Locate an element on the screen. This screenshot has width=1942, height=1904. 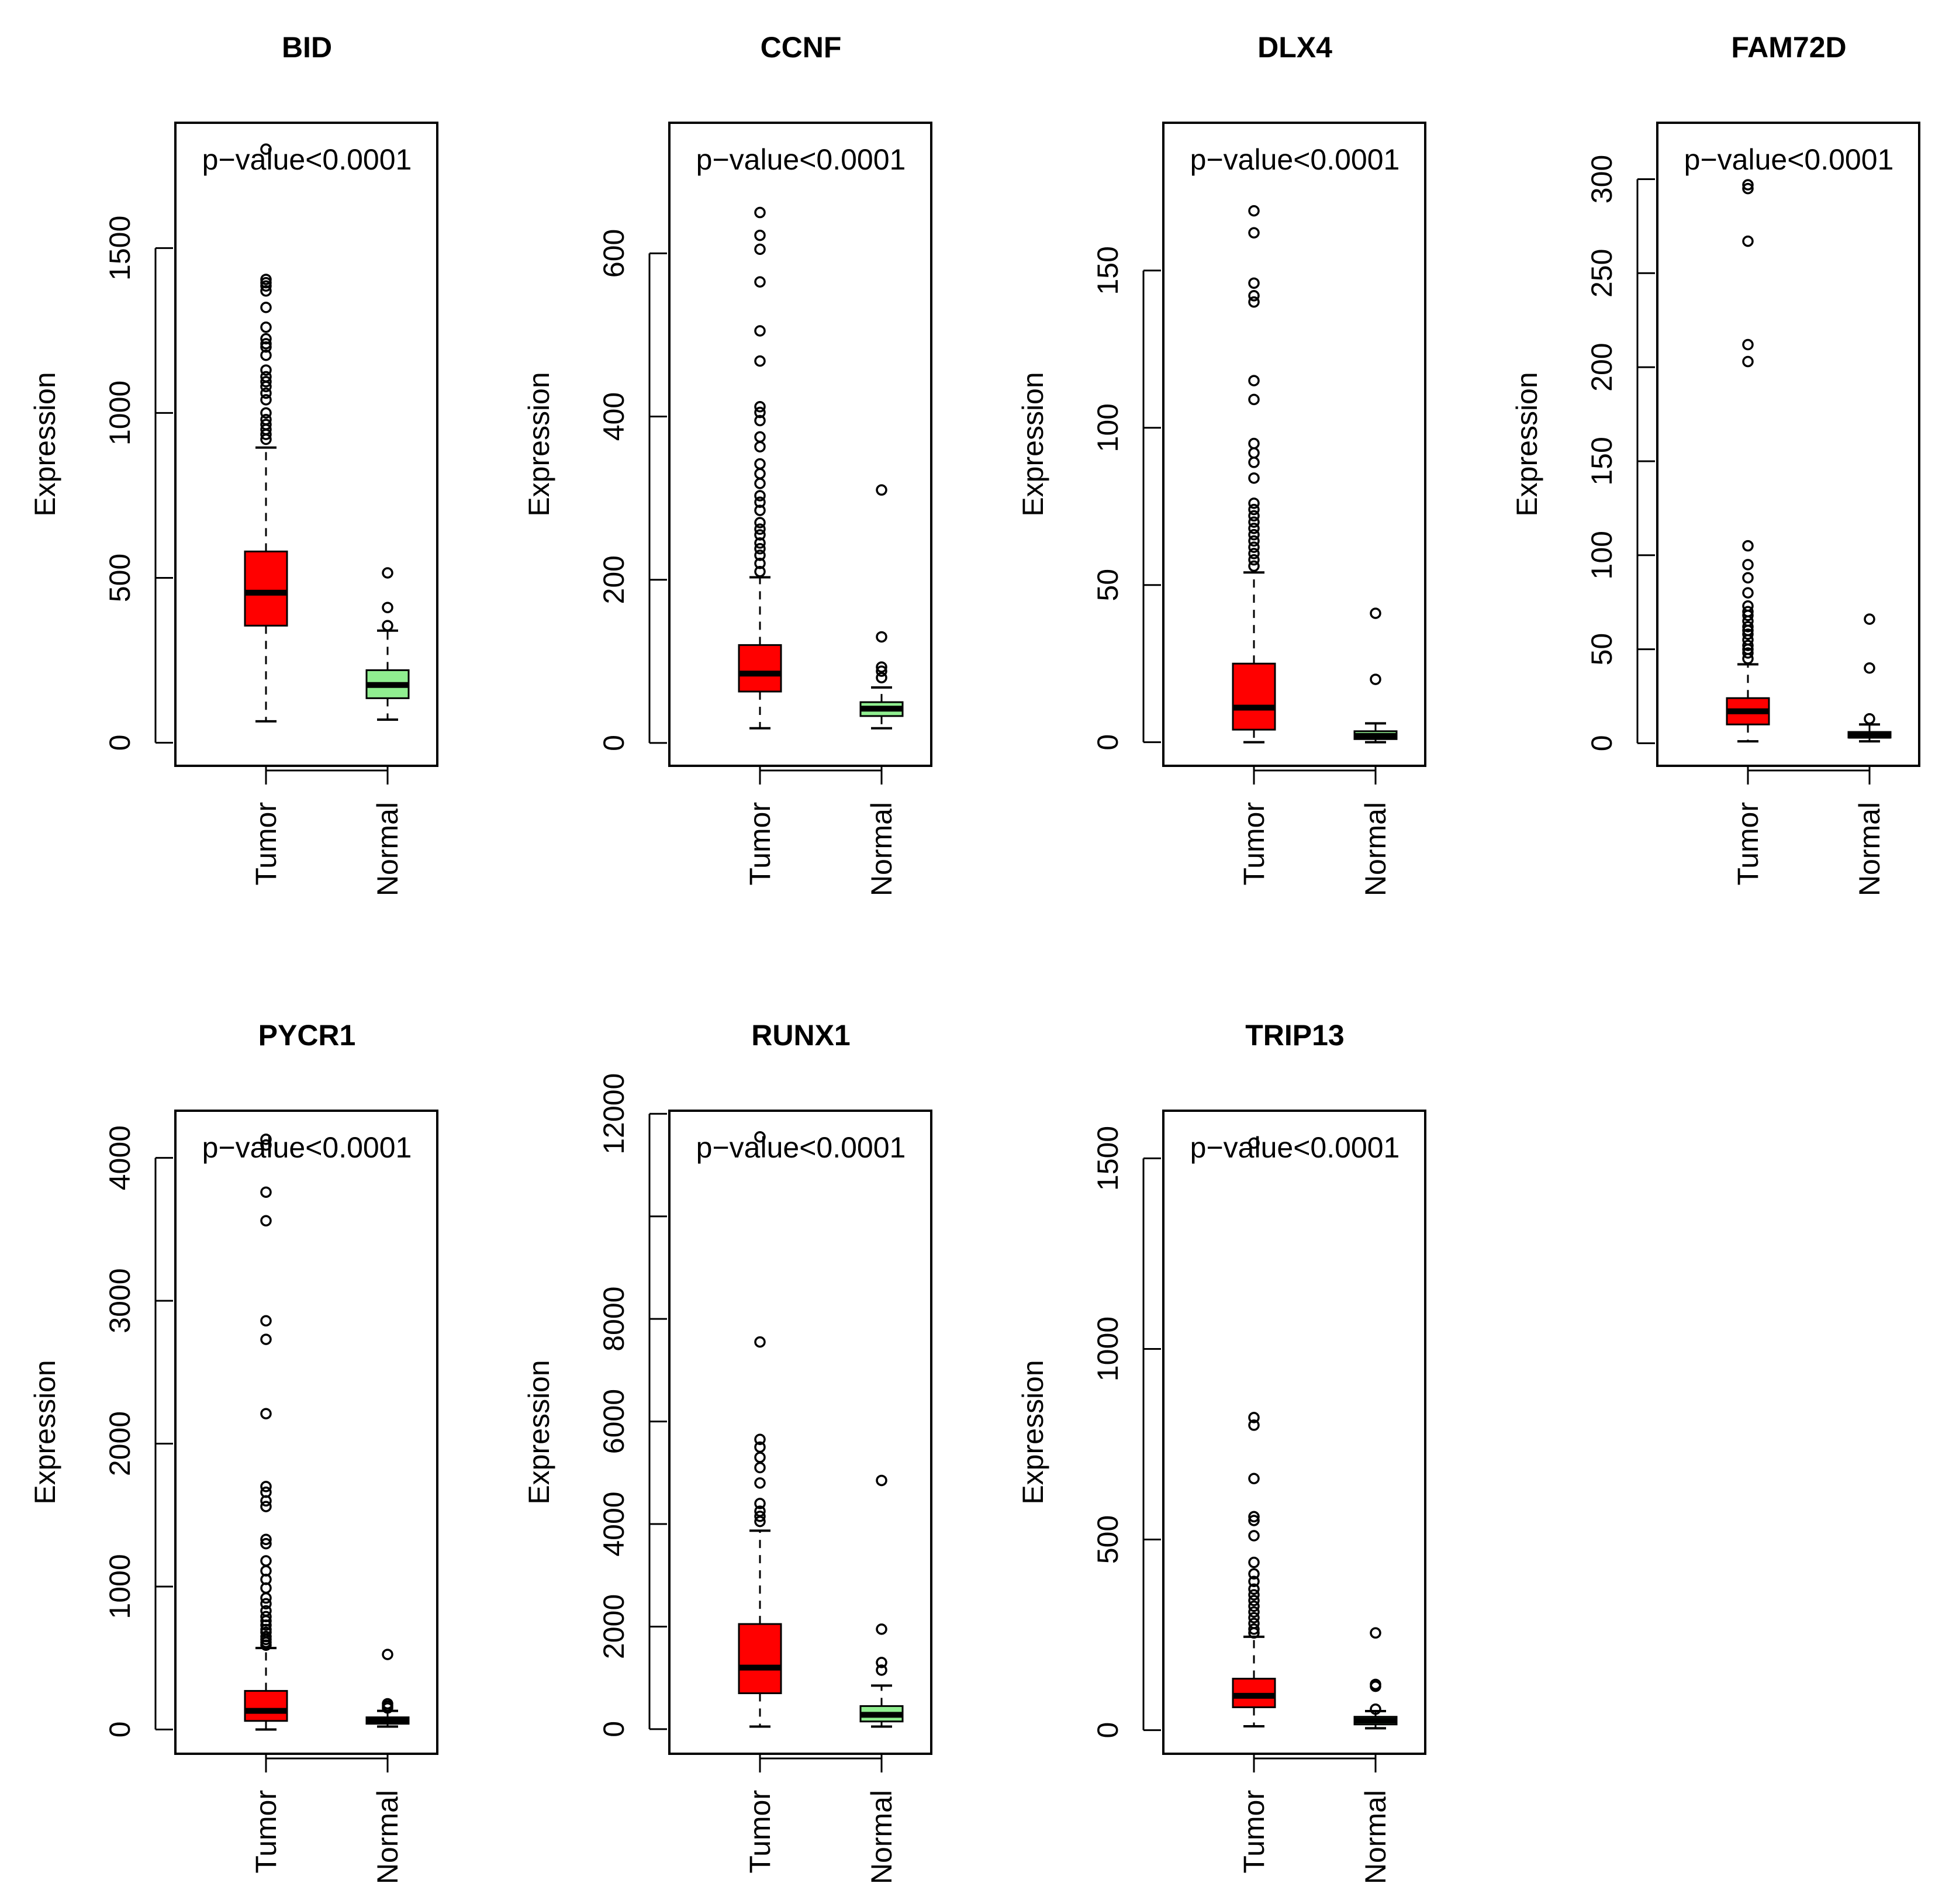
chart-title: TRIP13 is located at coordinates (1295, 1035).